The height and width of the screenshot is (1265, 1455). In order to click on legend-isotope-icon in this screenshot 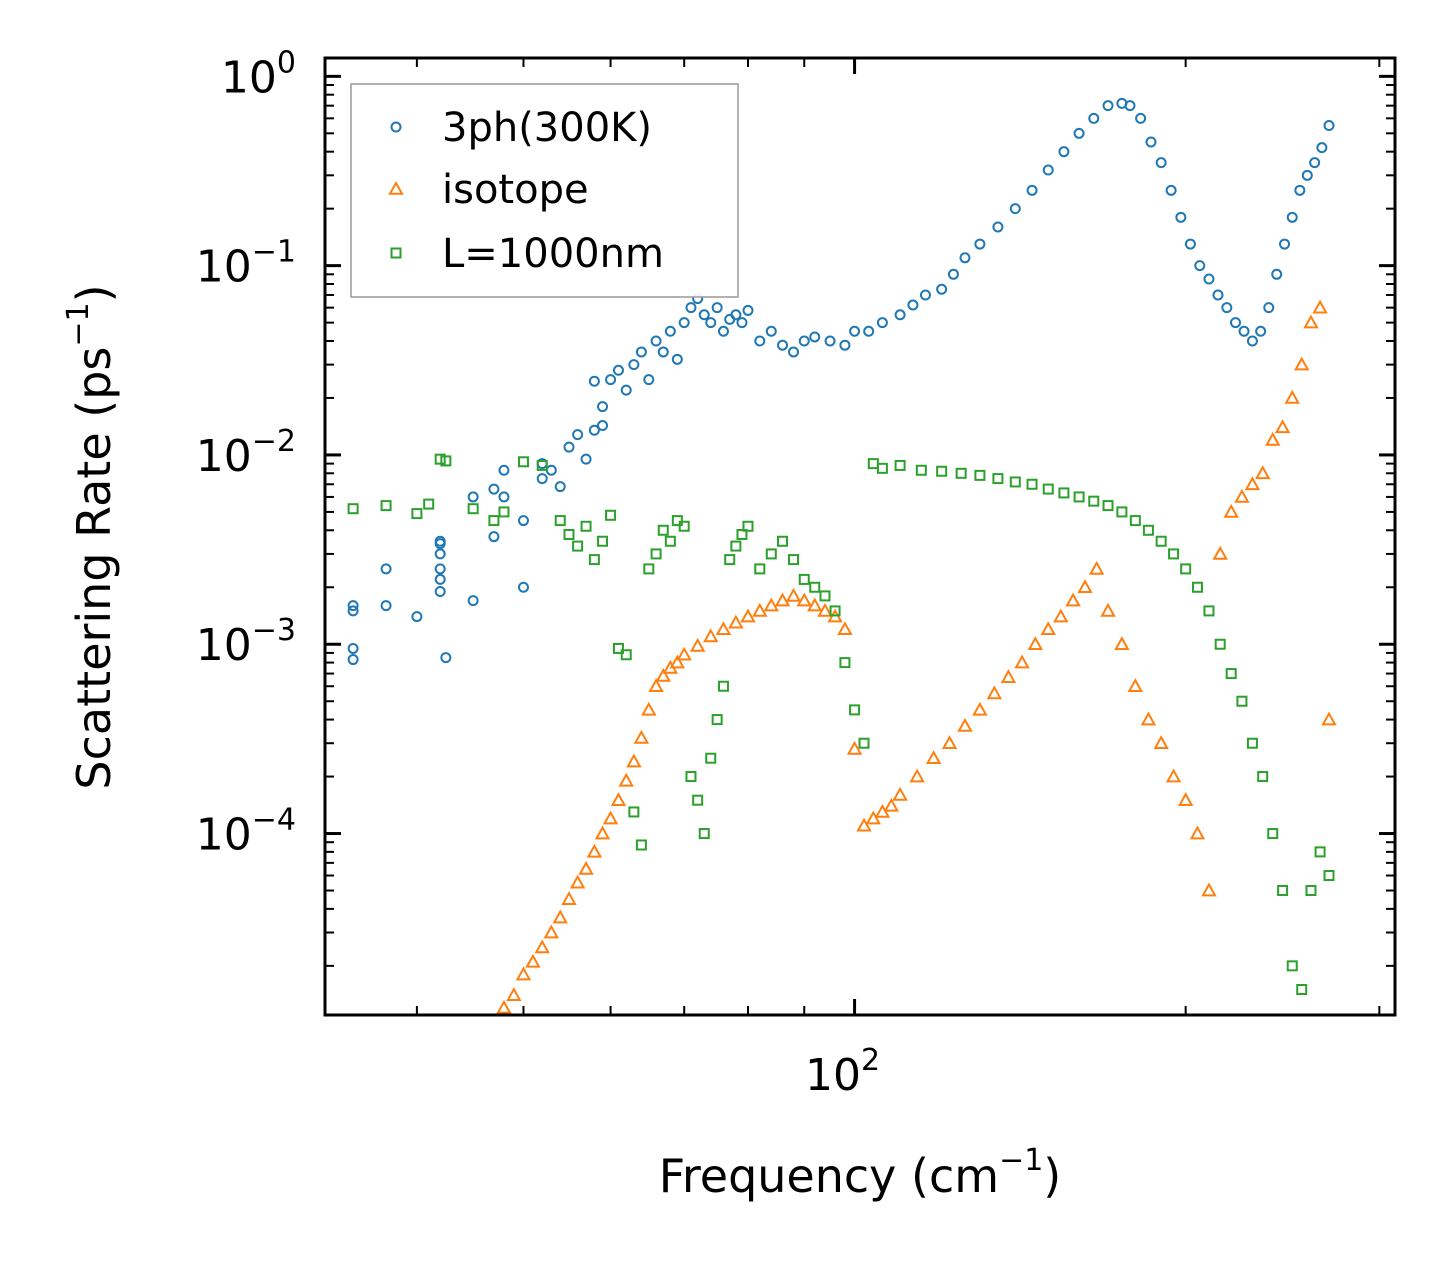, I will do `click(396, 187)`.